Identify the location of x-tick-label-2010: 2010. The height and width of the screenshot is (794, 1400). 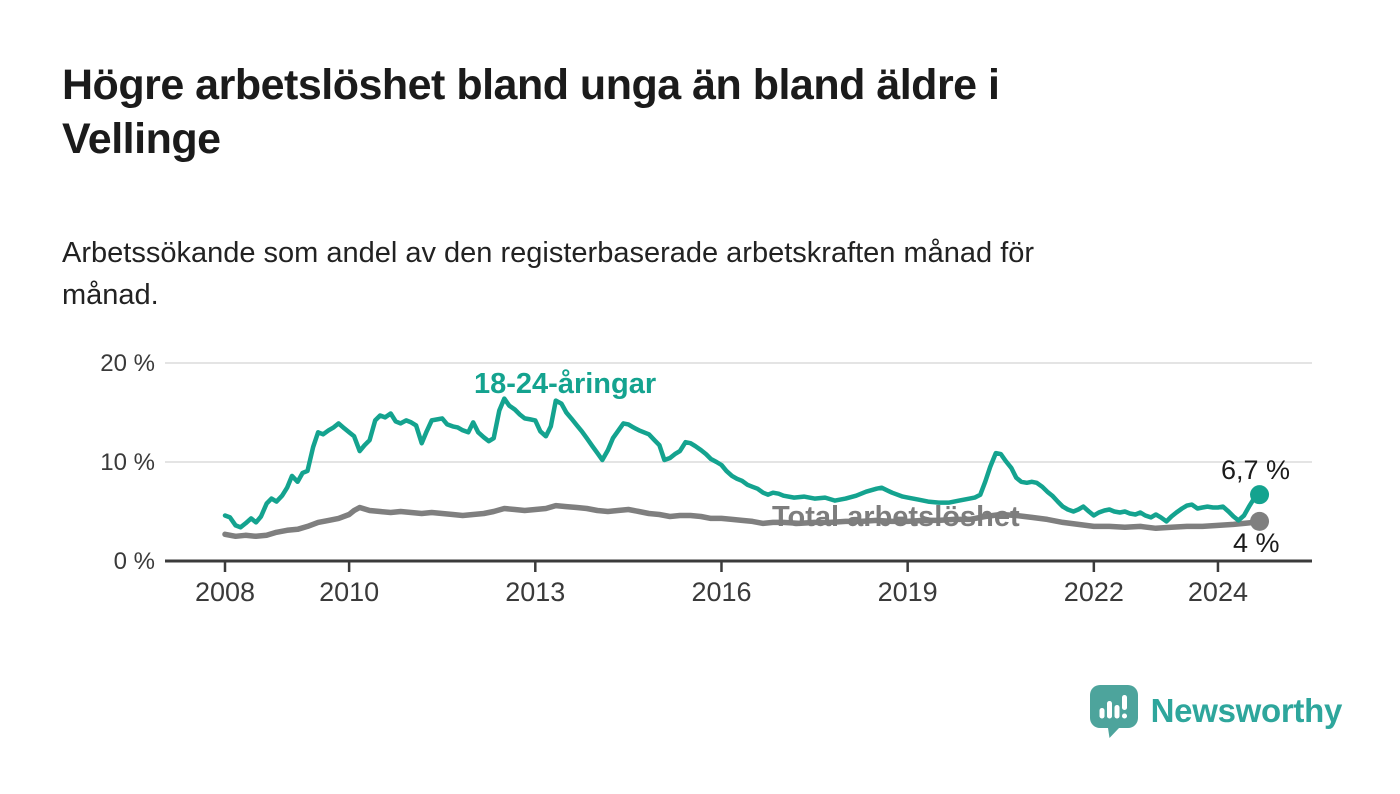
(349, 592).